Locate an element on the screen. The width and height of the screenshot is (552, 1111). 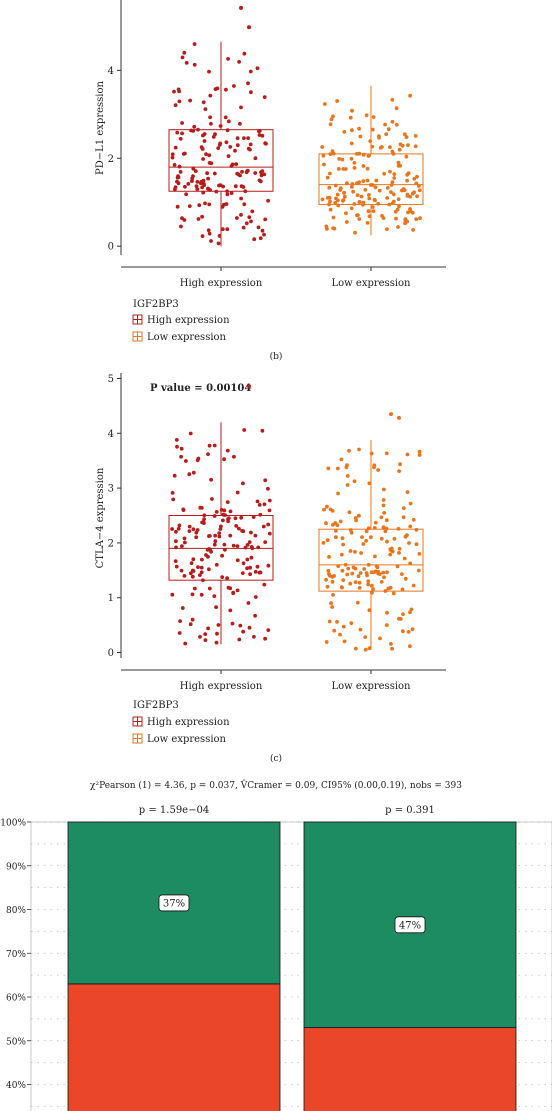
pd-l1-x-tick-low: Low expression is located at coordinates (372, 283).